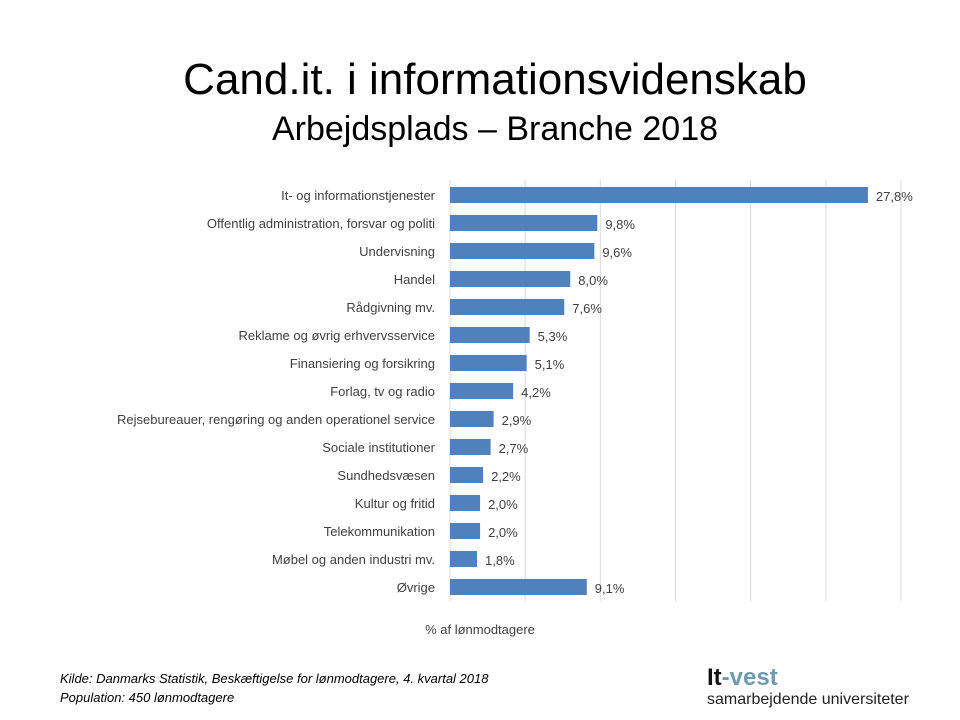 This screenshot has height=720, width=960. What do you see at coordinates (378, 447) in the screenshot?
I see `category-label: Sociale institutioner` at bounding box center [378, 447].